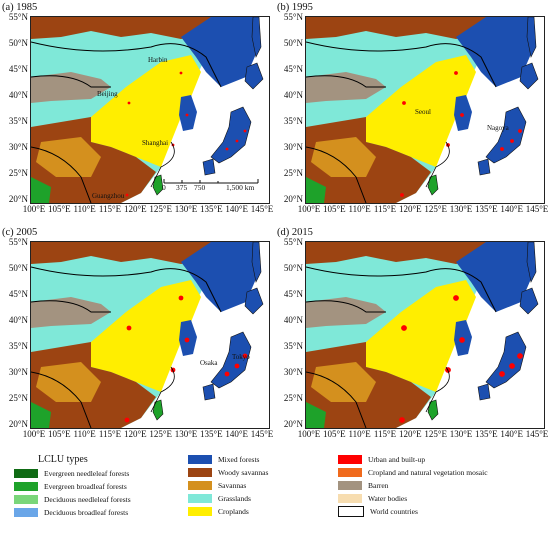 Image resolution: width=550 pixels, height=538 pixels. What do you see at coordinates (219, 498) in the screenshot?
I see `legend-item: Grasslands` at bounding box center [219, 498].